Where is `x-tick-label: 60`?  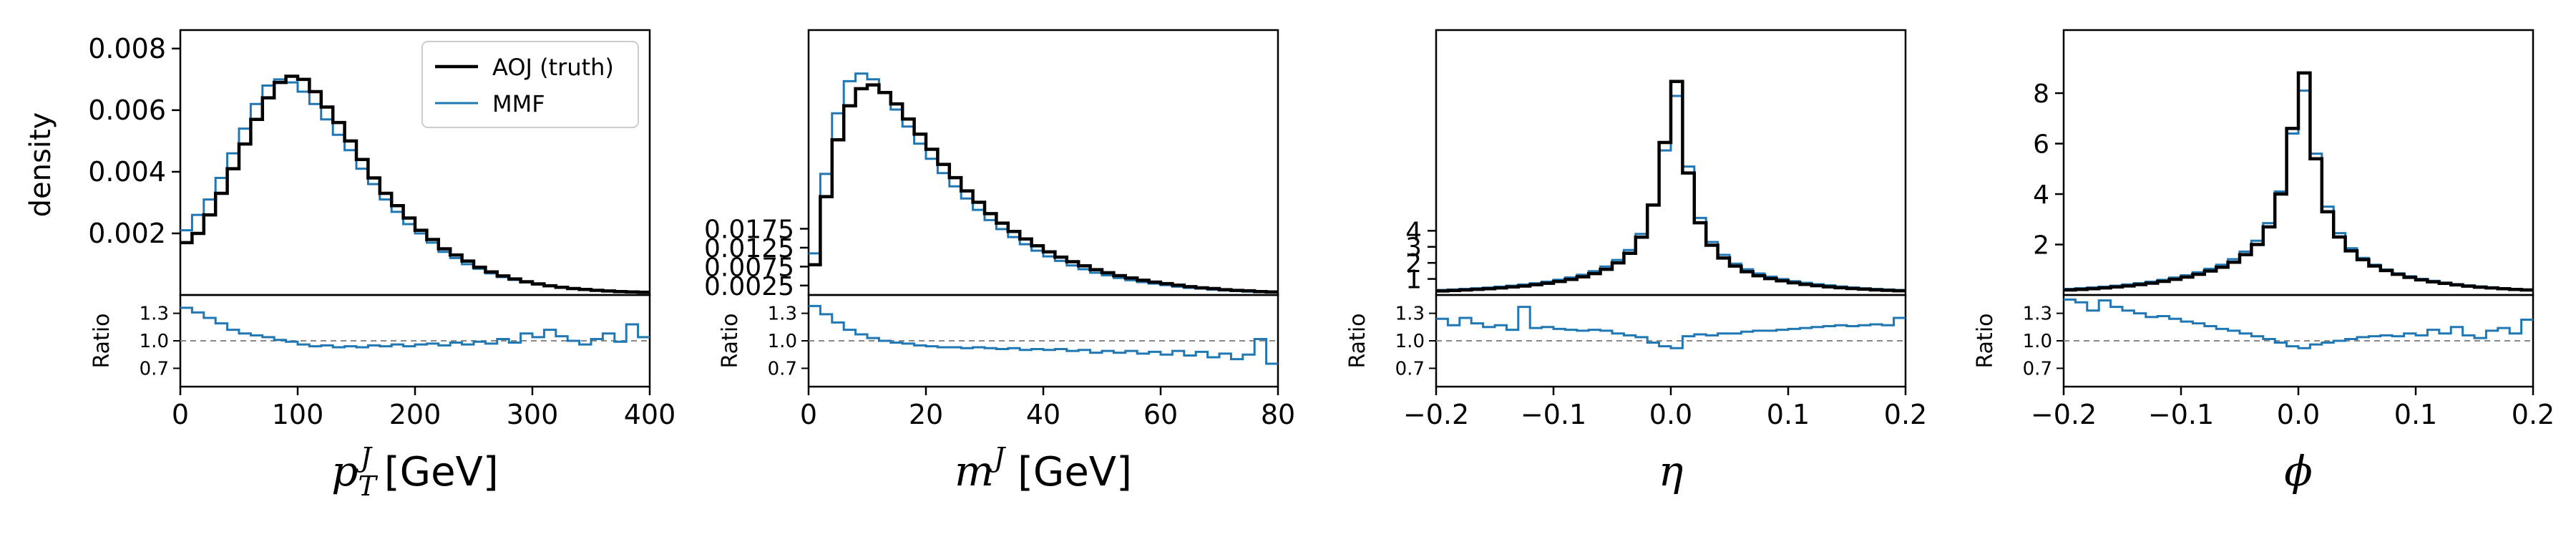
x-tick-label: 60 is located at coordinates (1160, 414).